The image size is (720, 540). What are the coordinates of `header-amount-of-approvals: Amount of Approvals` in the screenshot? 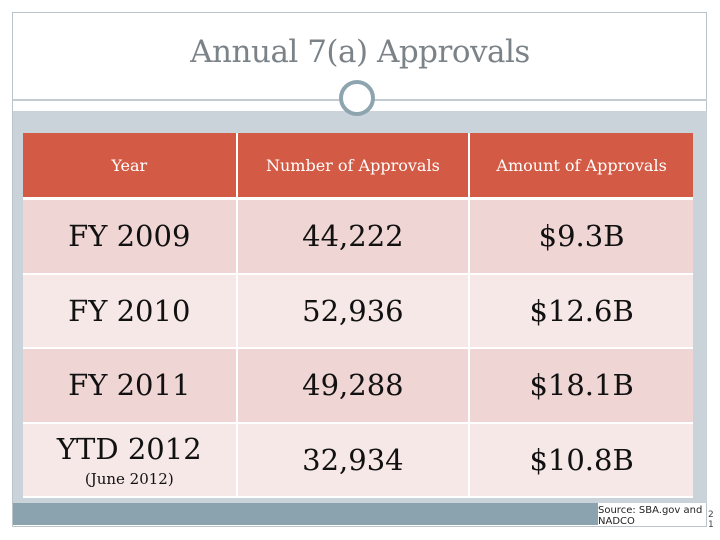 It's located at (581, 166).